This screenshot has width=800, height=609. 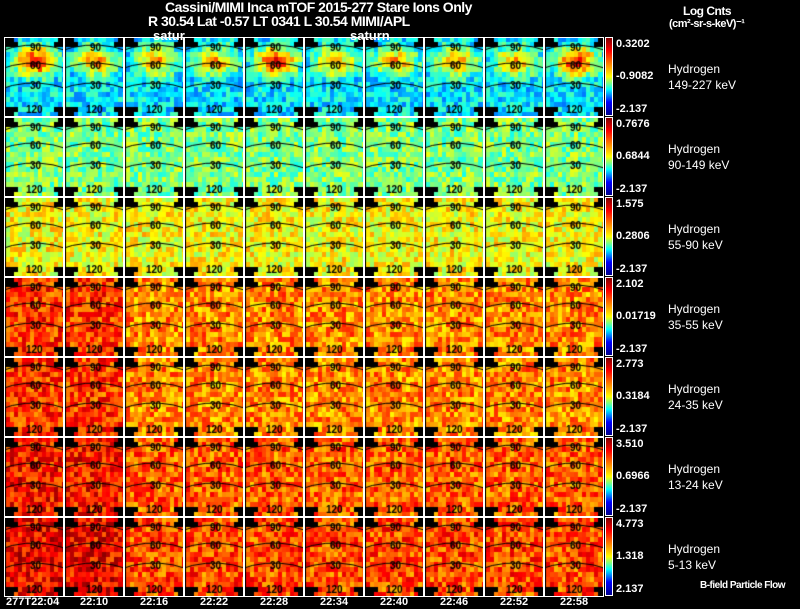 I want to click on colorbar-max-label: 1.575, so click(x=630, y=204).